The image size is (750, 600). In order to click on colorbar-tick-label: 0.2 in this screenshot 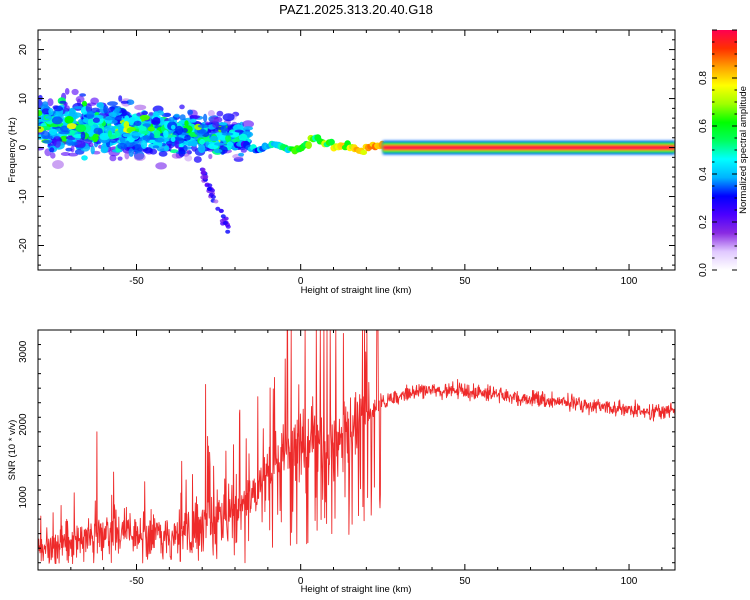, I will do `click(703, 222)`.